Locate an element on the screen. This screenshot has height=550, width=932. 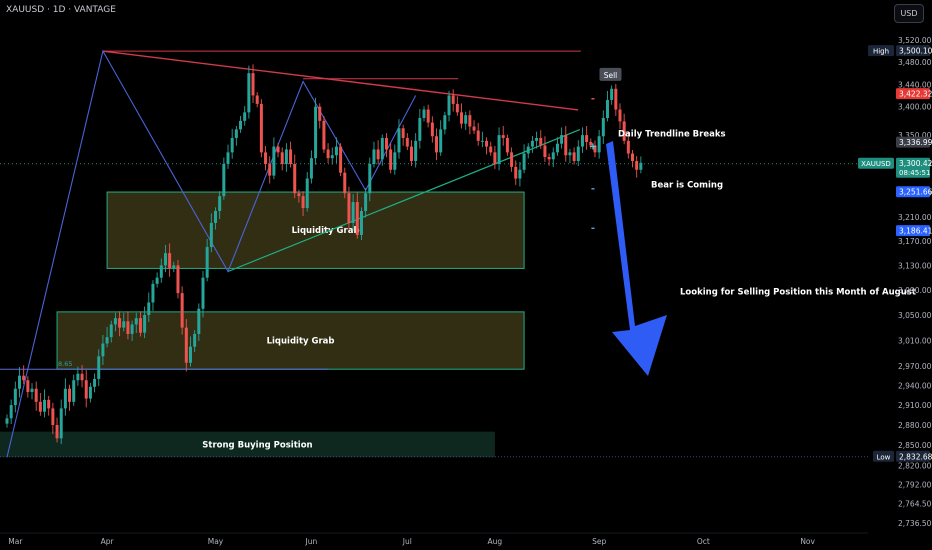
price-label-tag-text: XAUUSD is located at coordinates (876, 164).